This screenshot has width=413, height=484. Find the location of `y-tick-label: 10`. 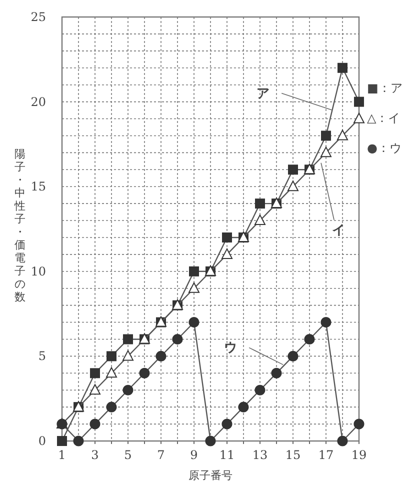

y-tick-label: 10 is located at coordinates (38, 271).